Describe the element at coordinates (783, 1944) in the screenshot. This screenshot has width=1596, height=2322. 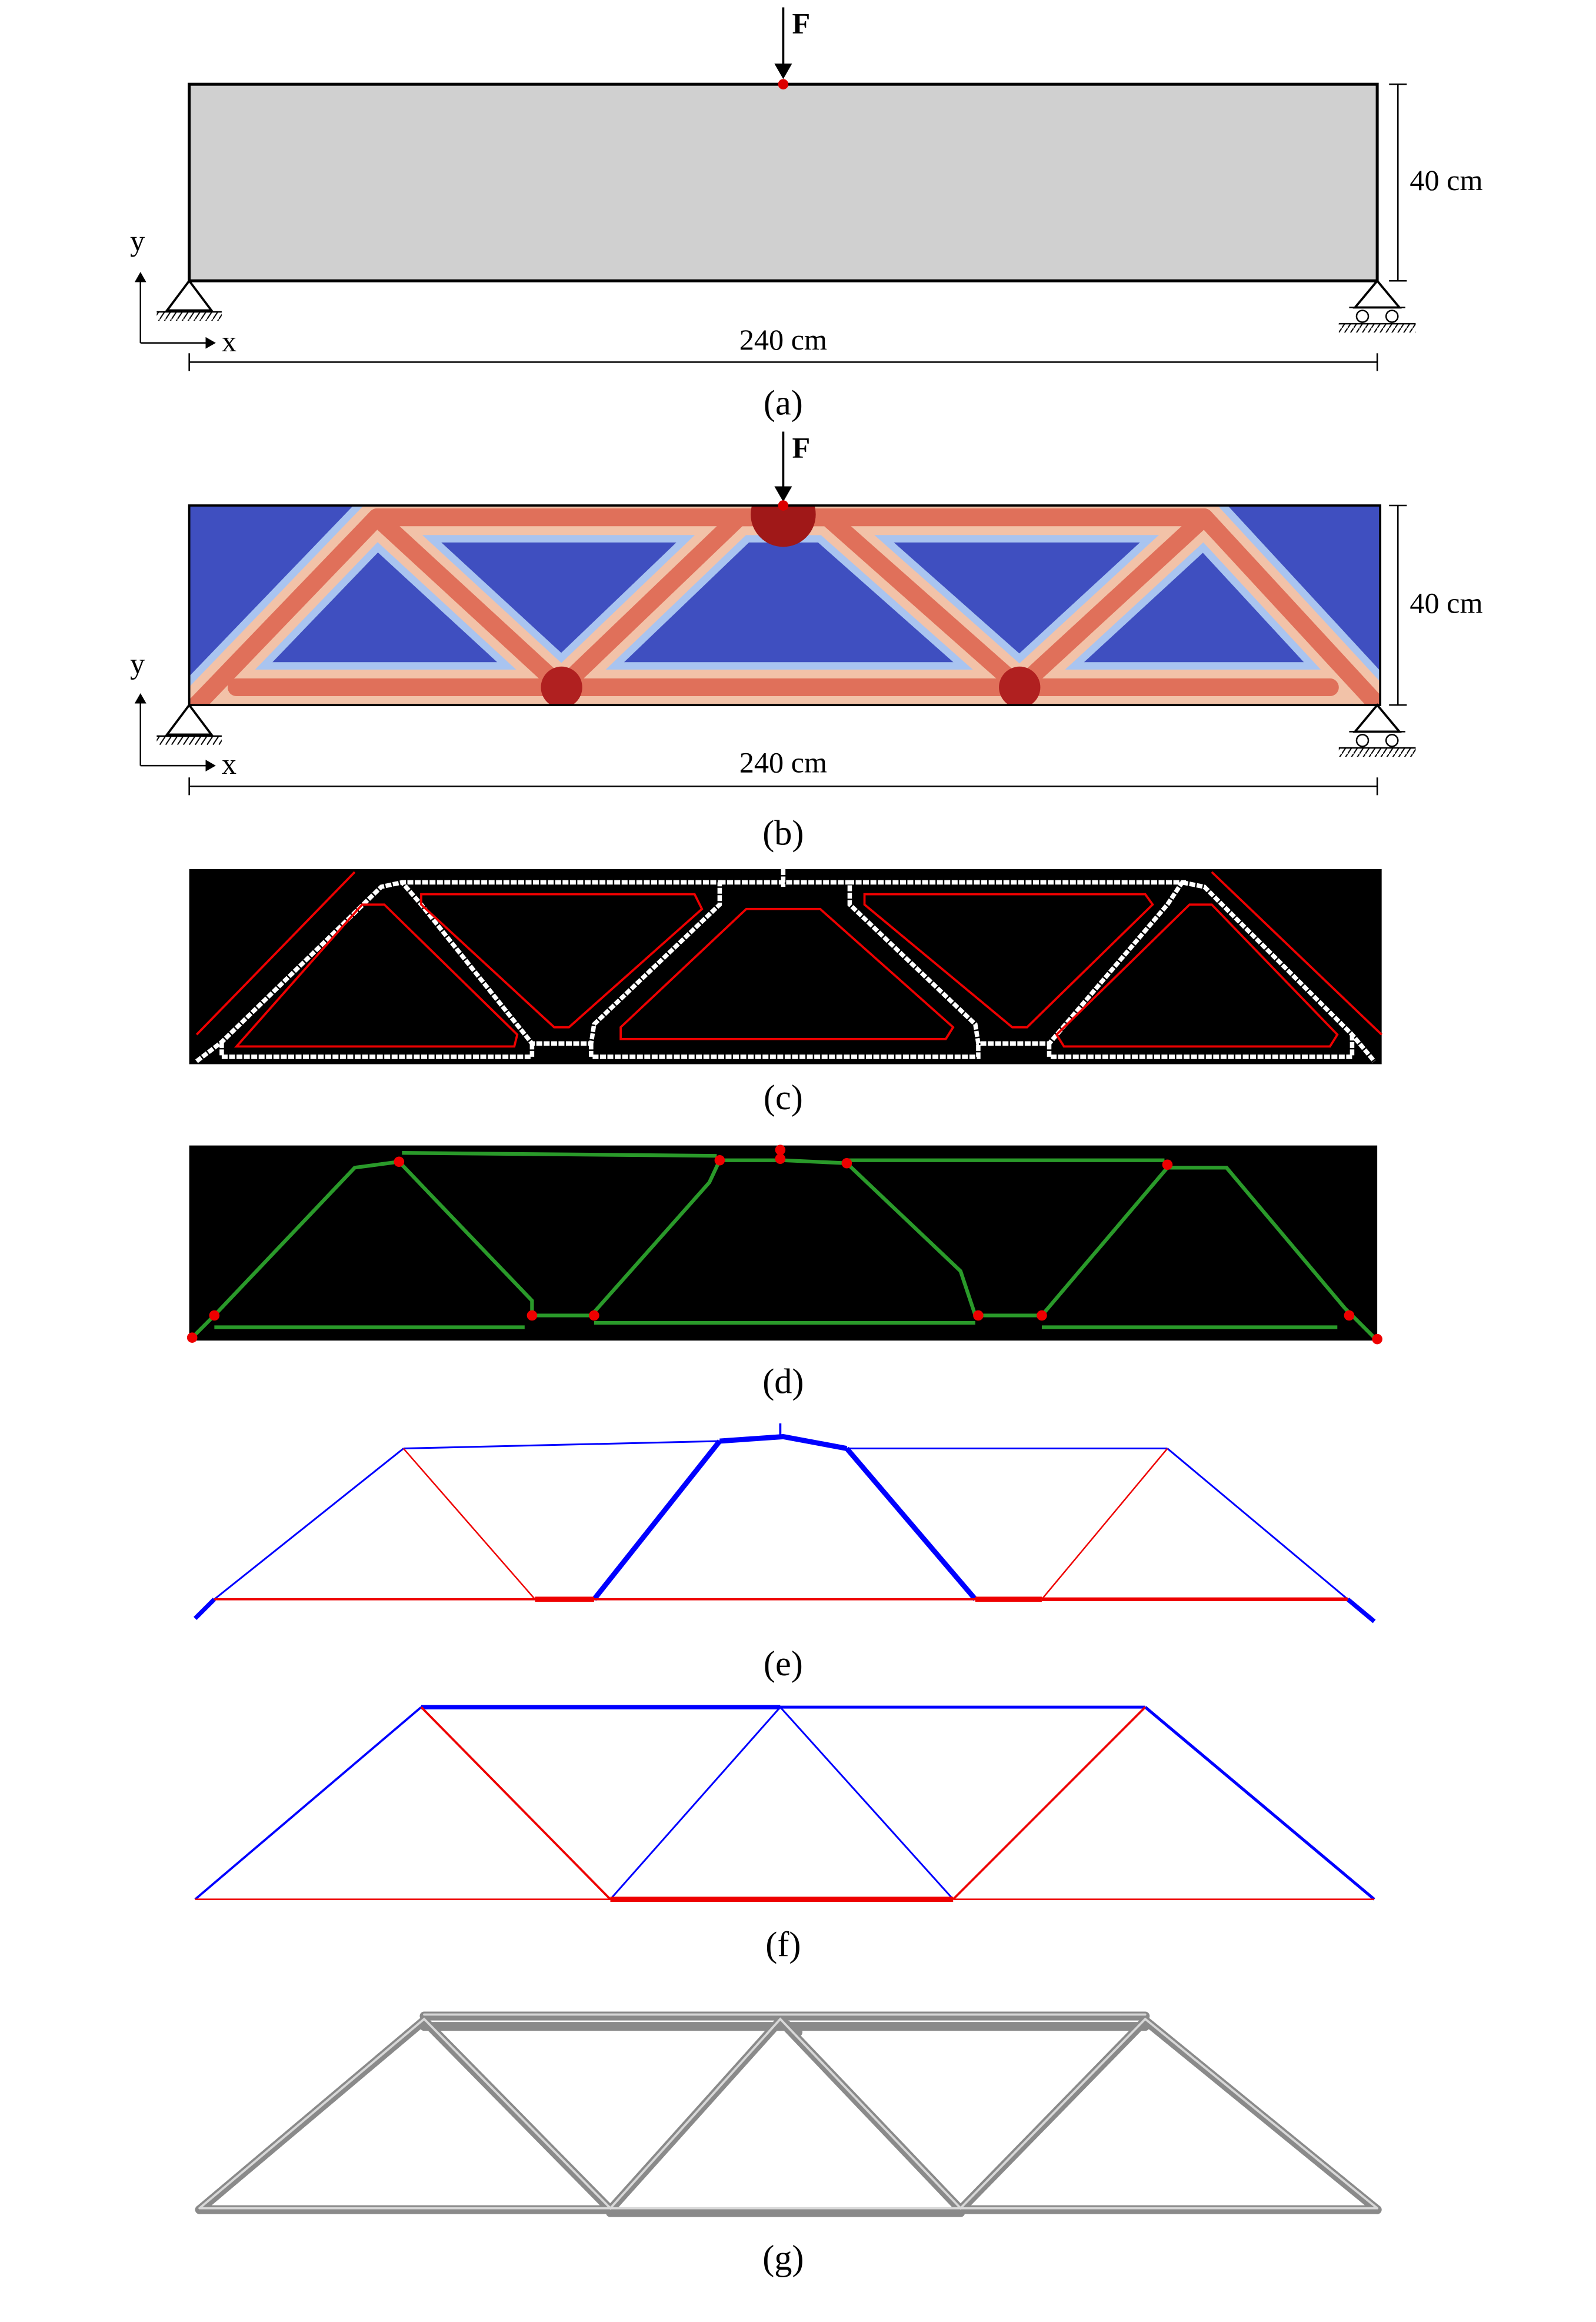
I see `panel-label: (f)` at that location.